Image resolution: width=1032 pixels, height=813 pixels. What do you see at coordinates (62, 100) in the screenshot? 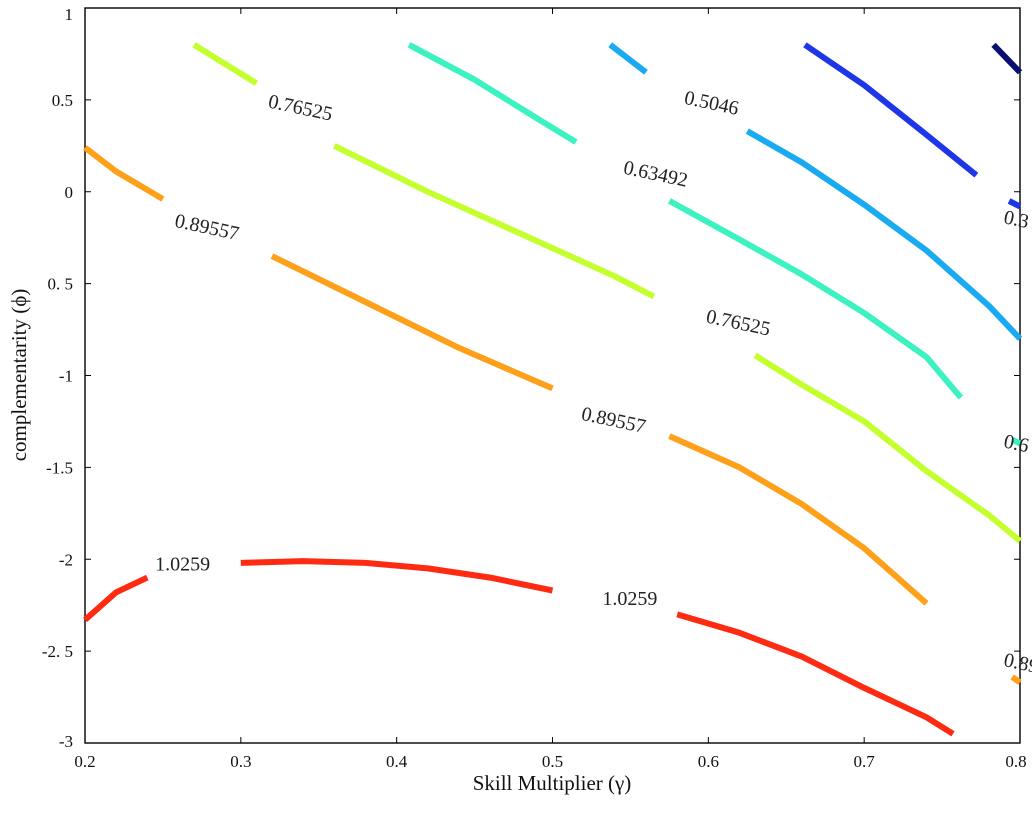
I see `y-tick-label: 0.5` at bounding box center [62, 100].